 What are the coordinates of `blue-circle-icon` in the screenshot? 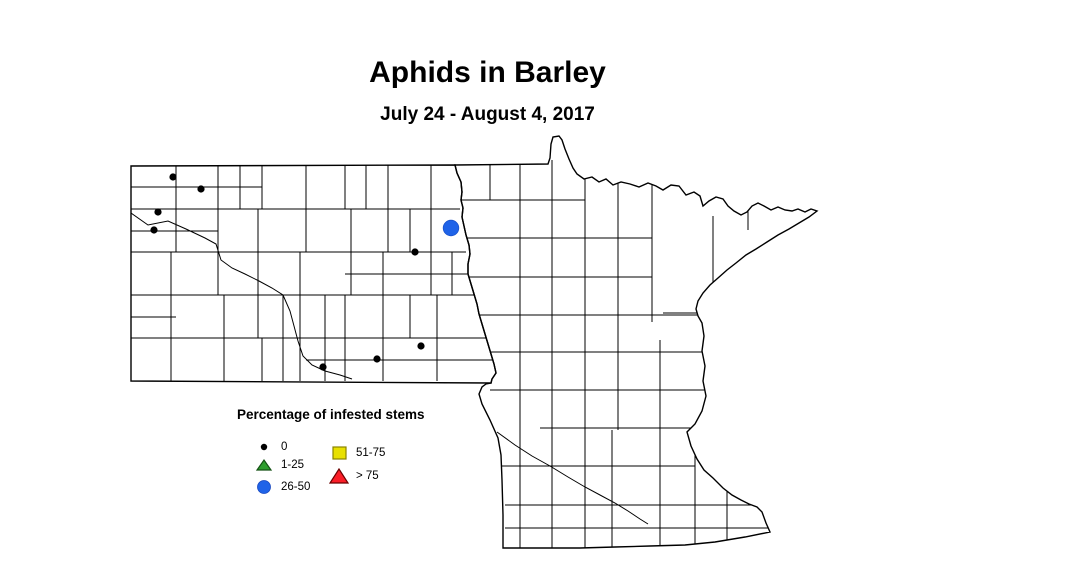 It's located at (264, 487).